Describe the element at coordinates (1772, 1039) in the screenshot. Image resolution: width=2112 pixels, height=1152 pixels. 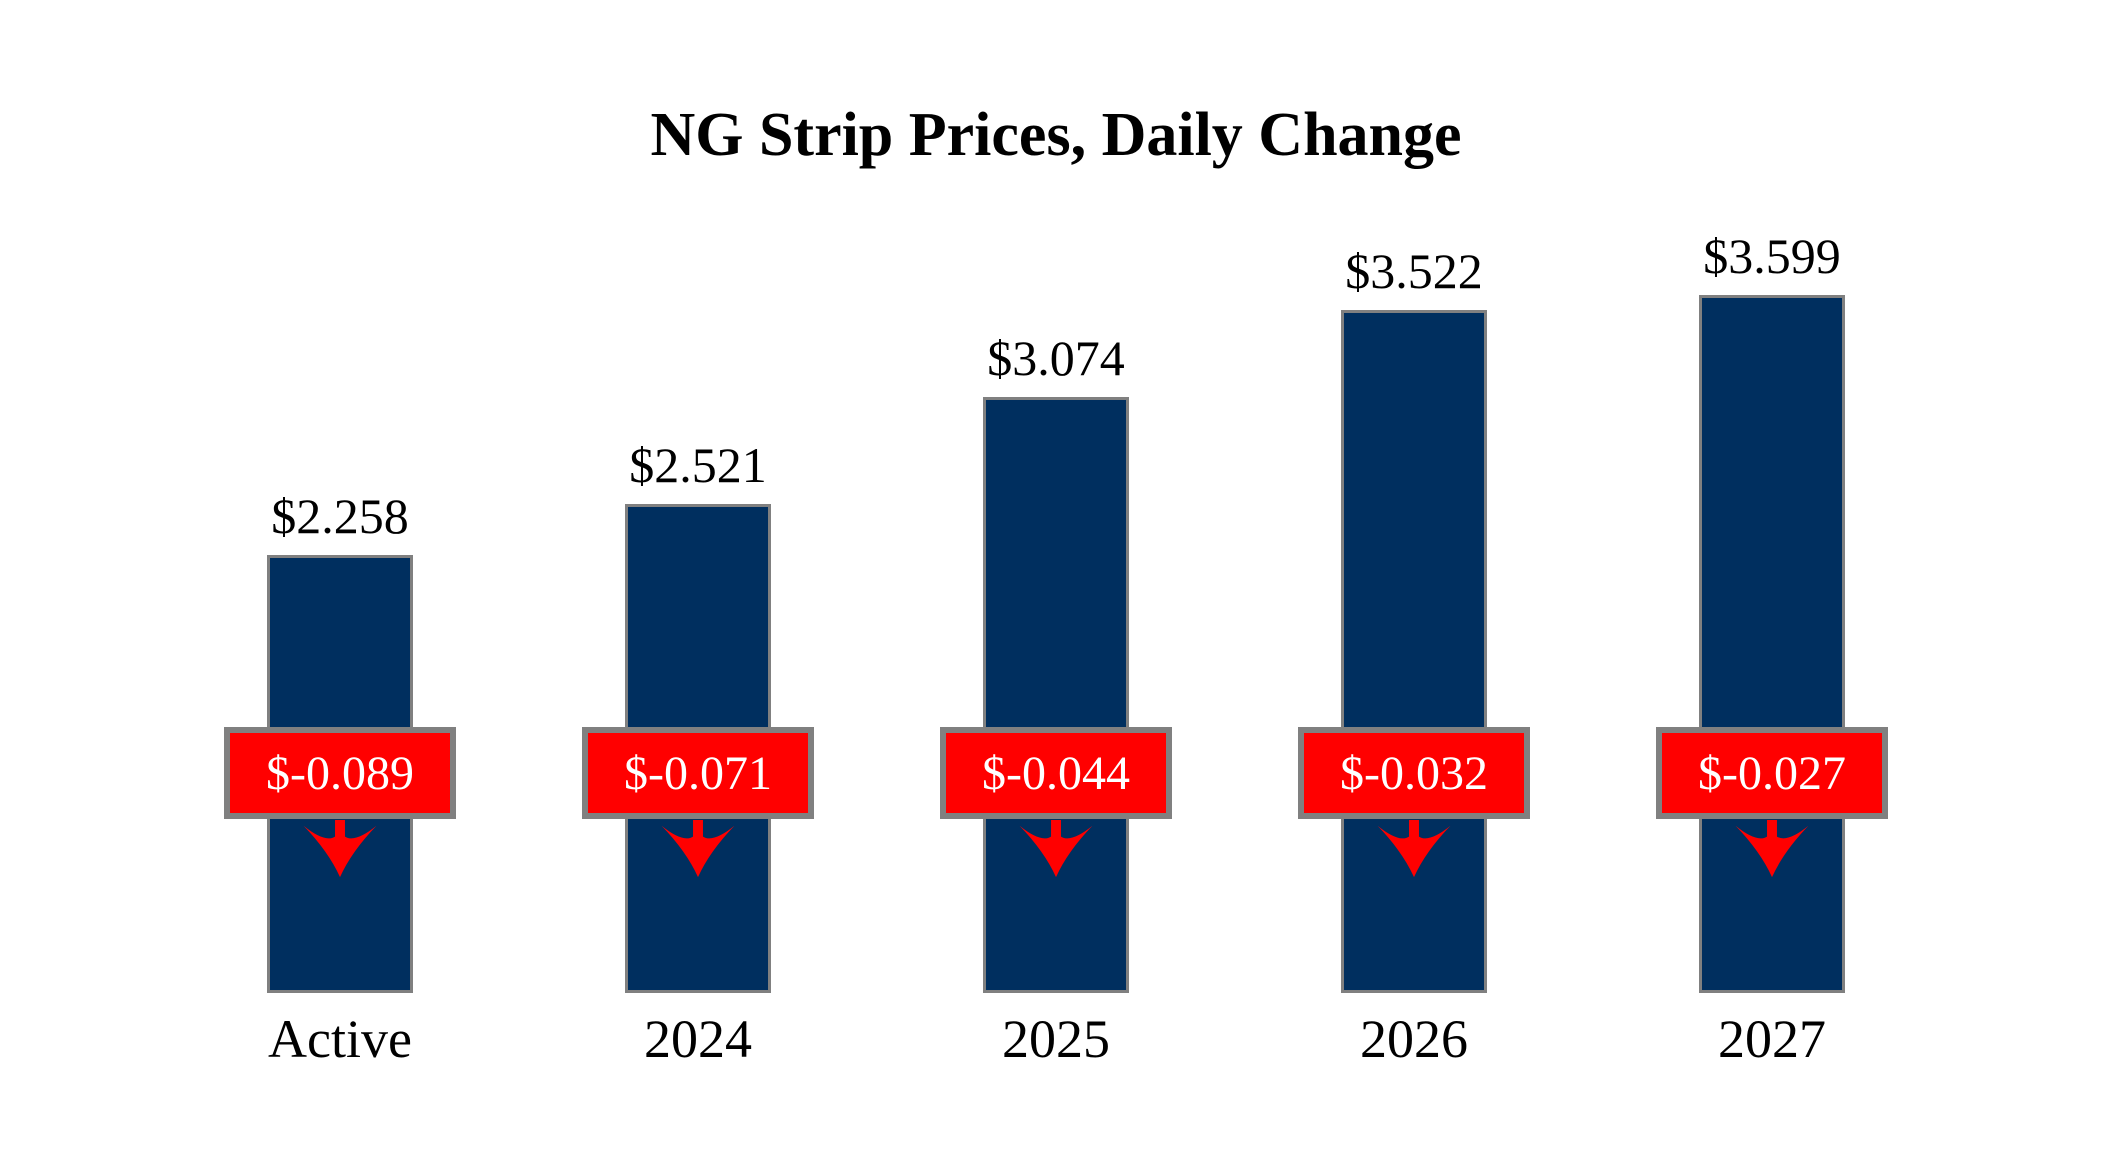
I see `category-label-2027: 2027` at that location.